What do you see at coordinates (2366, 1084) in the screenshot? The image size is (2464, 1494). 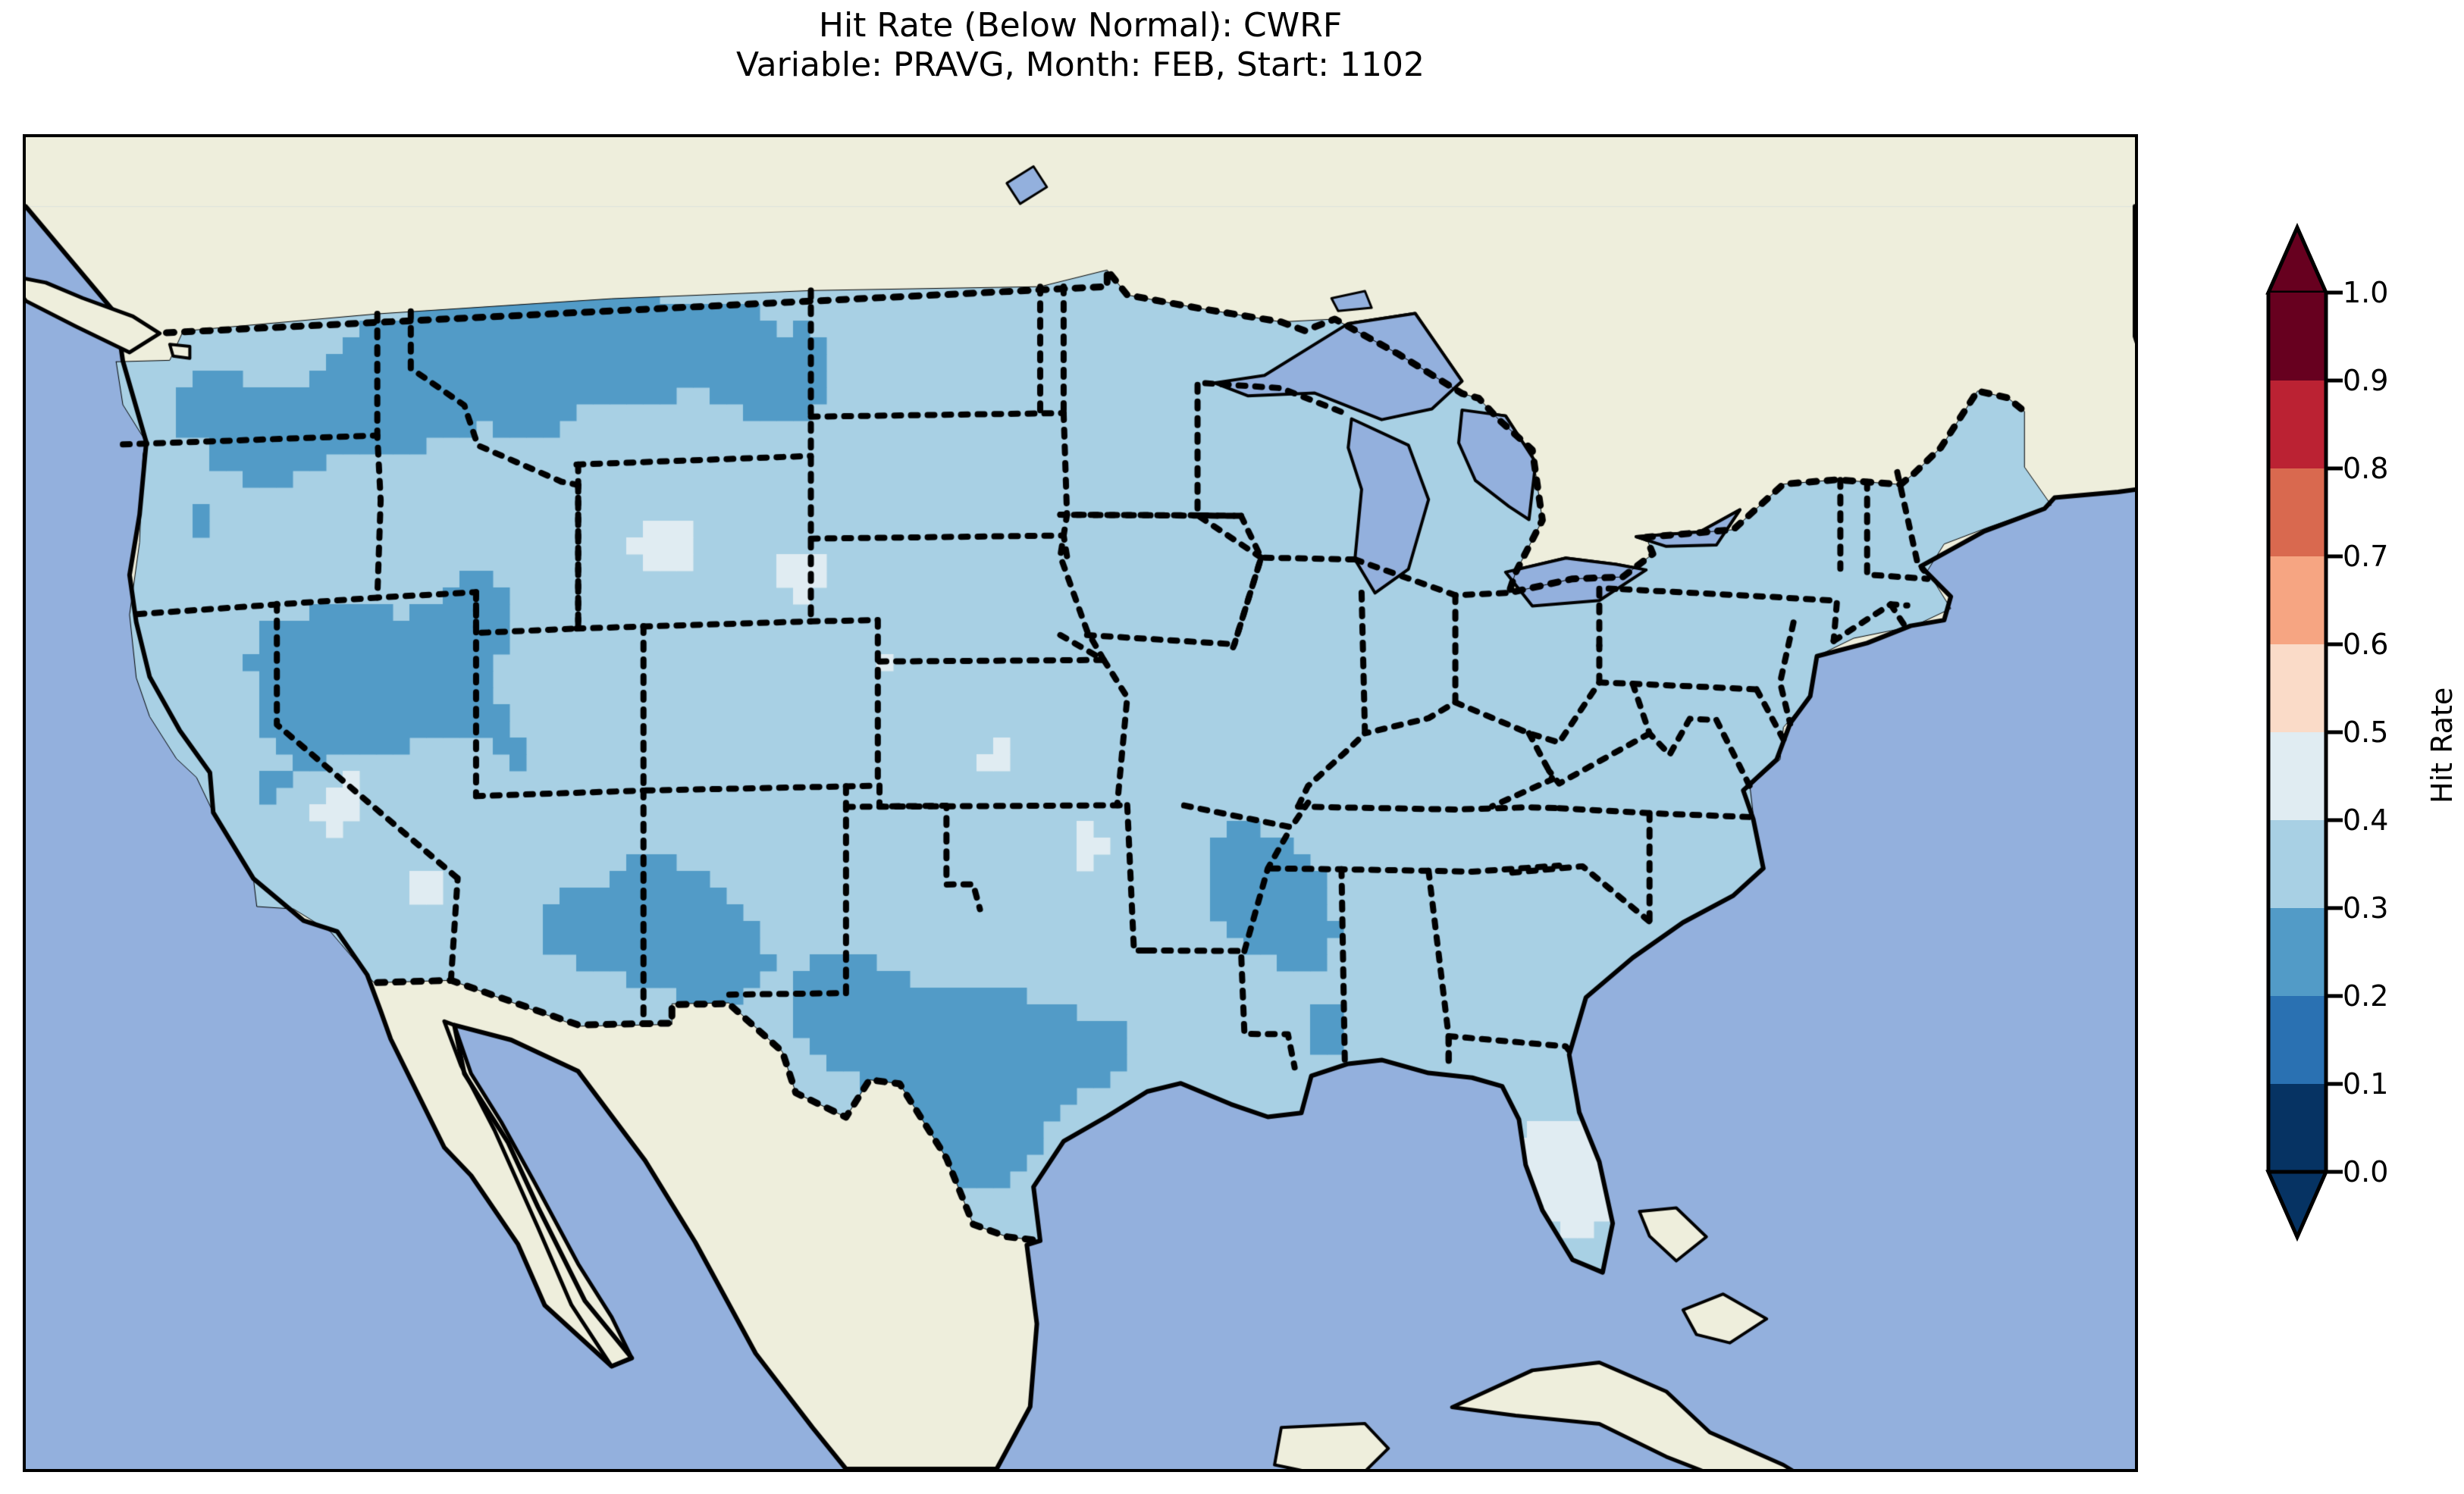 I see `colorbar-tick-label: 0.1` at bounding box center [2366, 1084].